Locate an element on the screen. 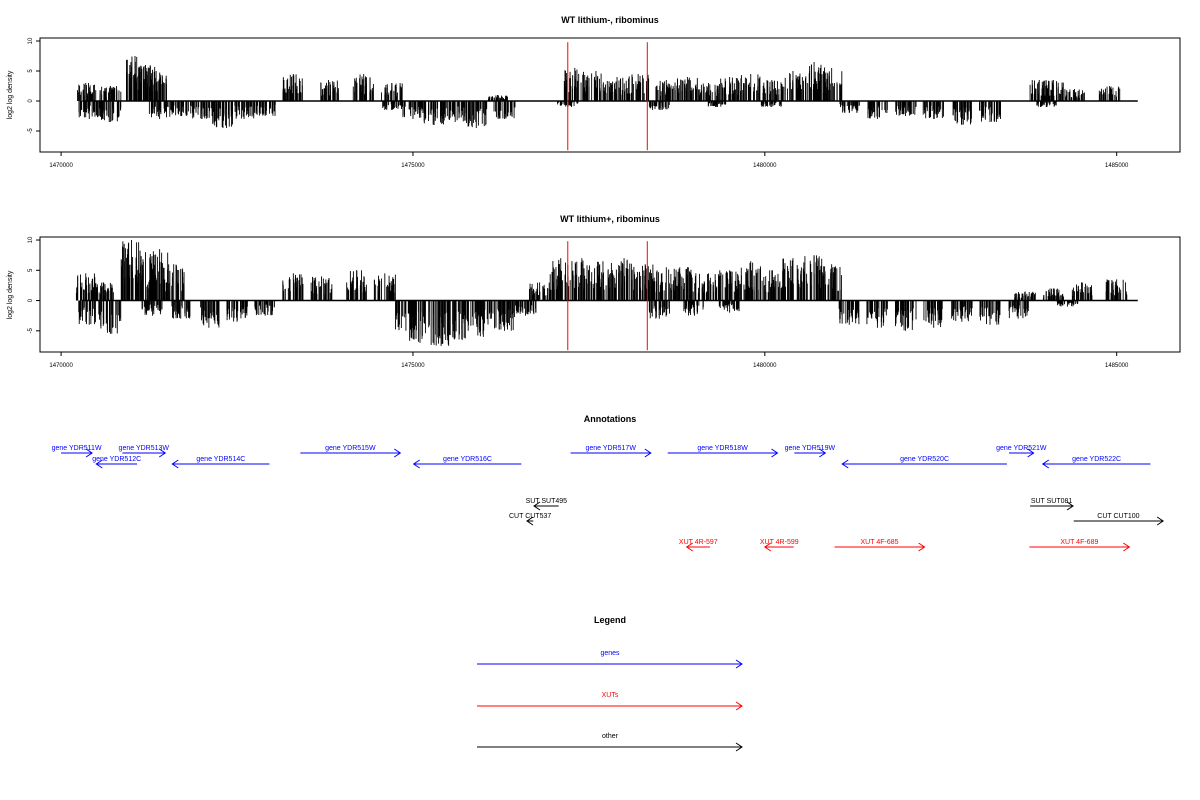 This screenshot has width=1200, height=800. annotation-label: gene YDR522C is located at coordinates (1096, 459).